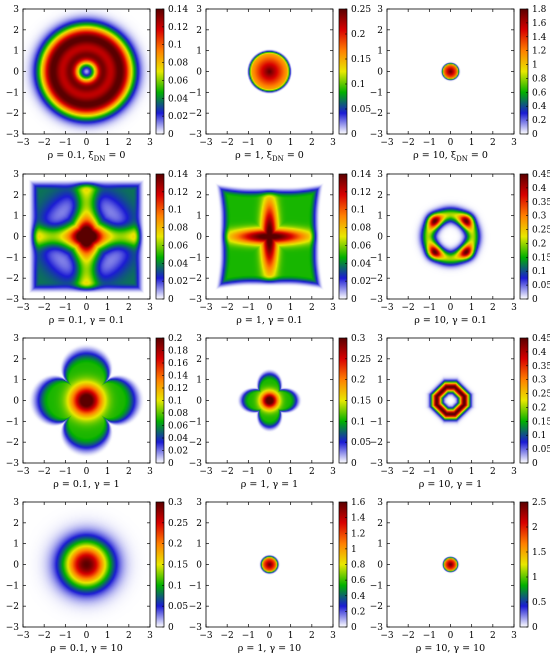 The image size is (550, 659). Describe the element at coordinates (269, 484) in the screenshot. I see `panel-caption: ρ = 1, γ = 1` at that location.